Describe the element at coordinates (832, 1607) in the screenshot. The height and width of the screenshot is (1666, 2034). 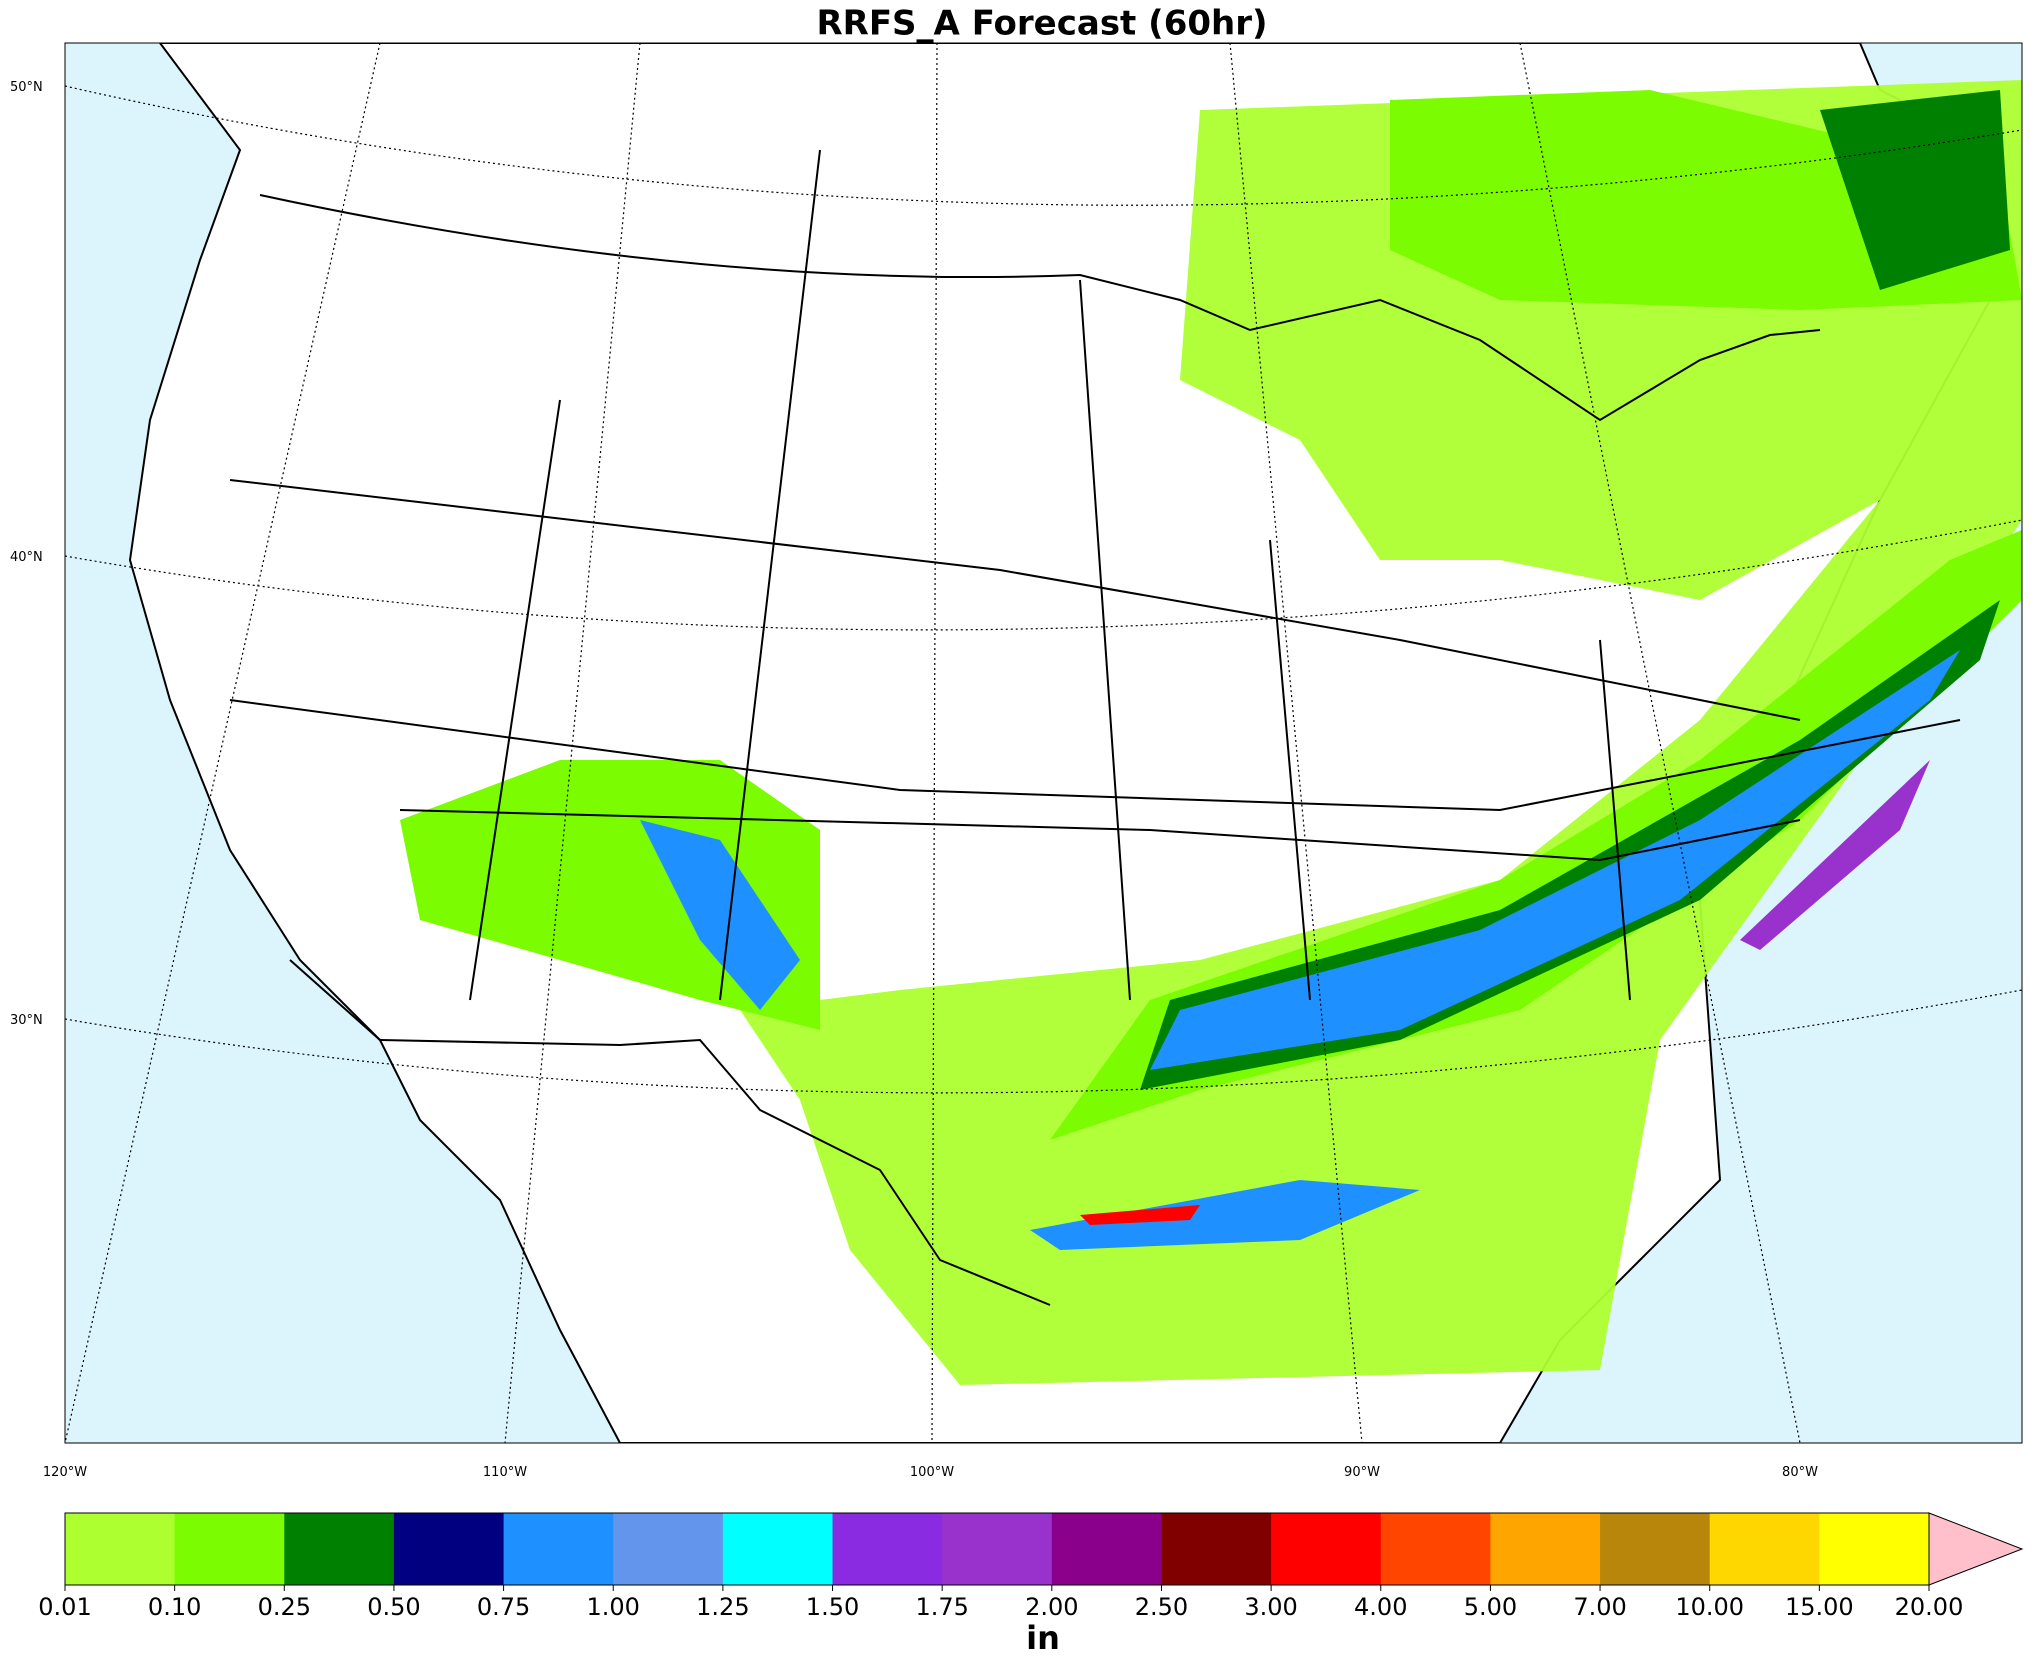
I see `colorbar-tick-label: 1.50` at that location.